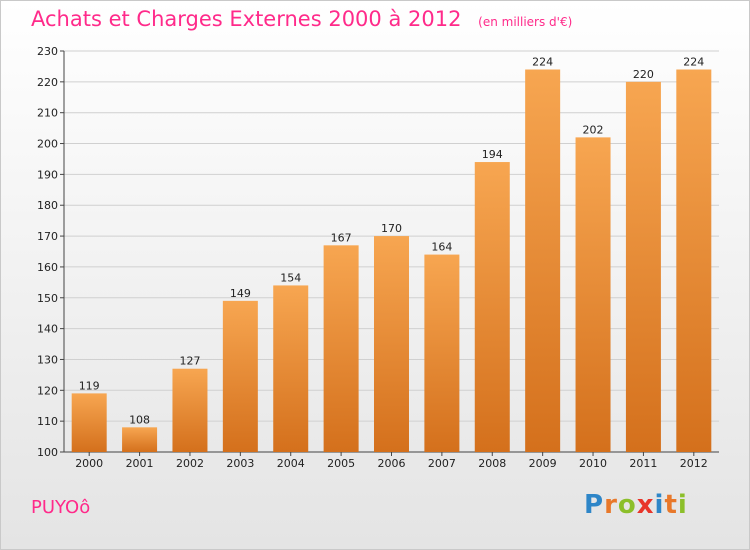  Describe the element at coordinates (593, 294) in the screenshot. I see `bar-2010` at that location.